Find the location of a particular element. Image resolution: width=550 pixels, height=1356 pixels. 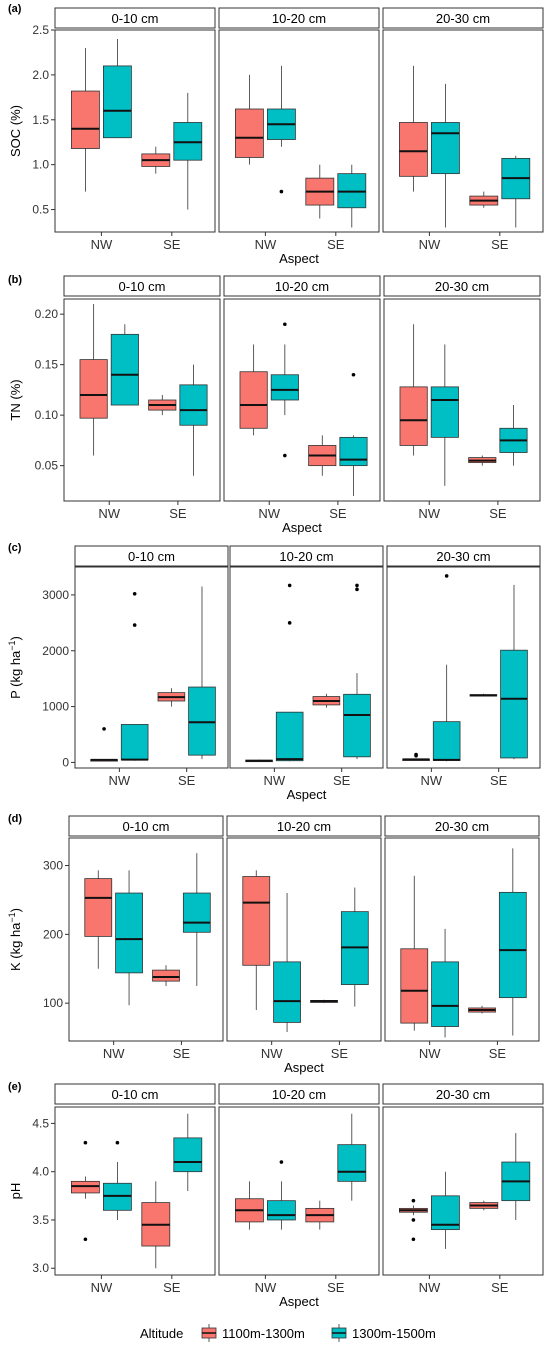

x-axis-label: Aspect is located at coordinates (307, 794).